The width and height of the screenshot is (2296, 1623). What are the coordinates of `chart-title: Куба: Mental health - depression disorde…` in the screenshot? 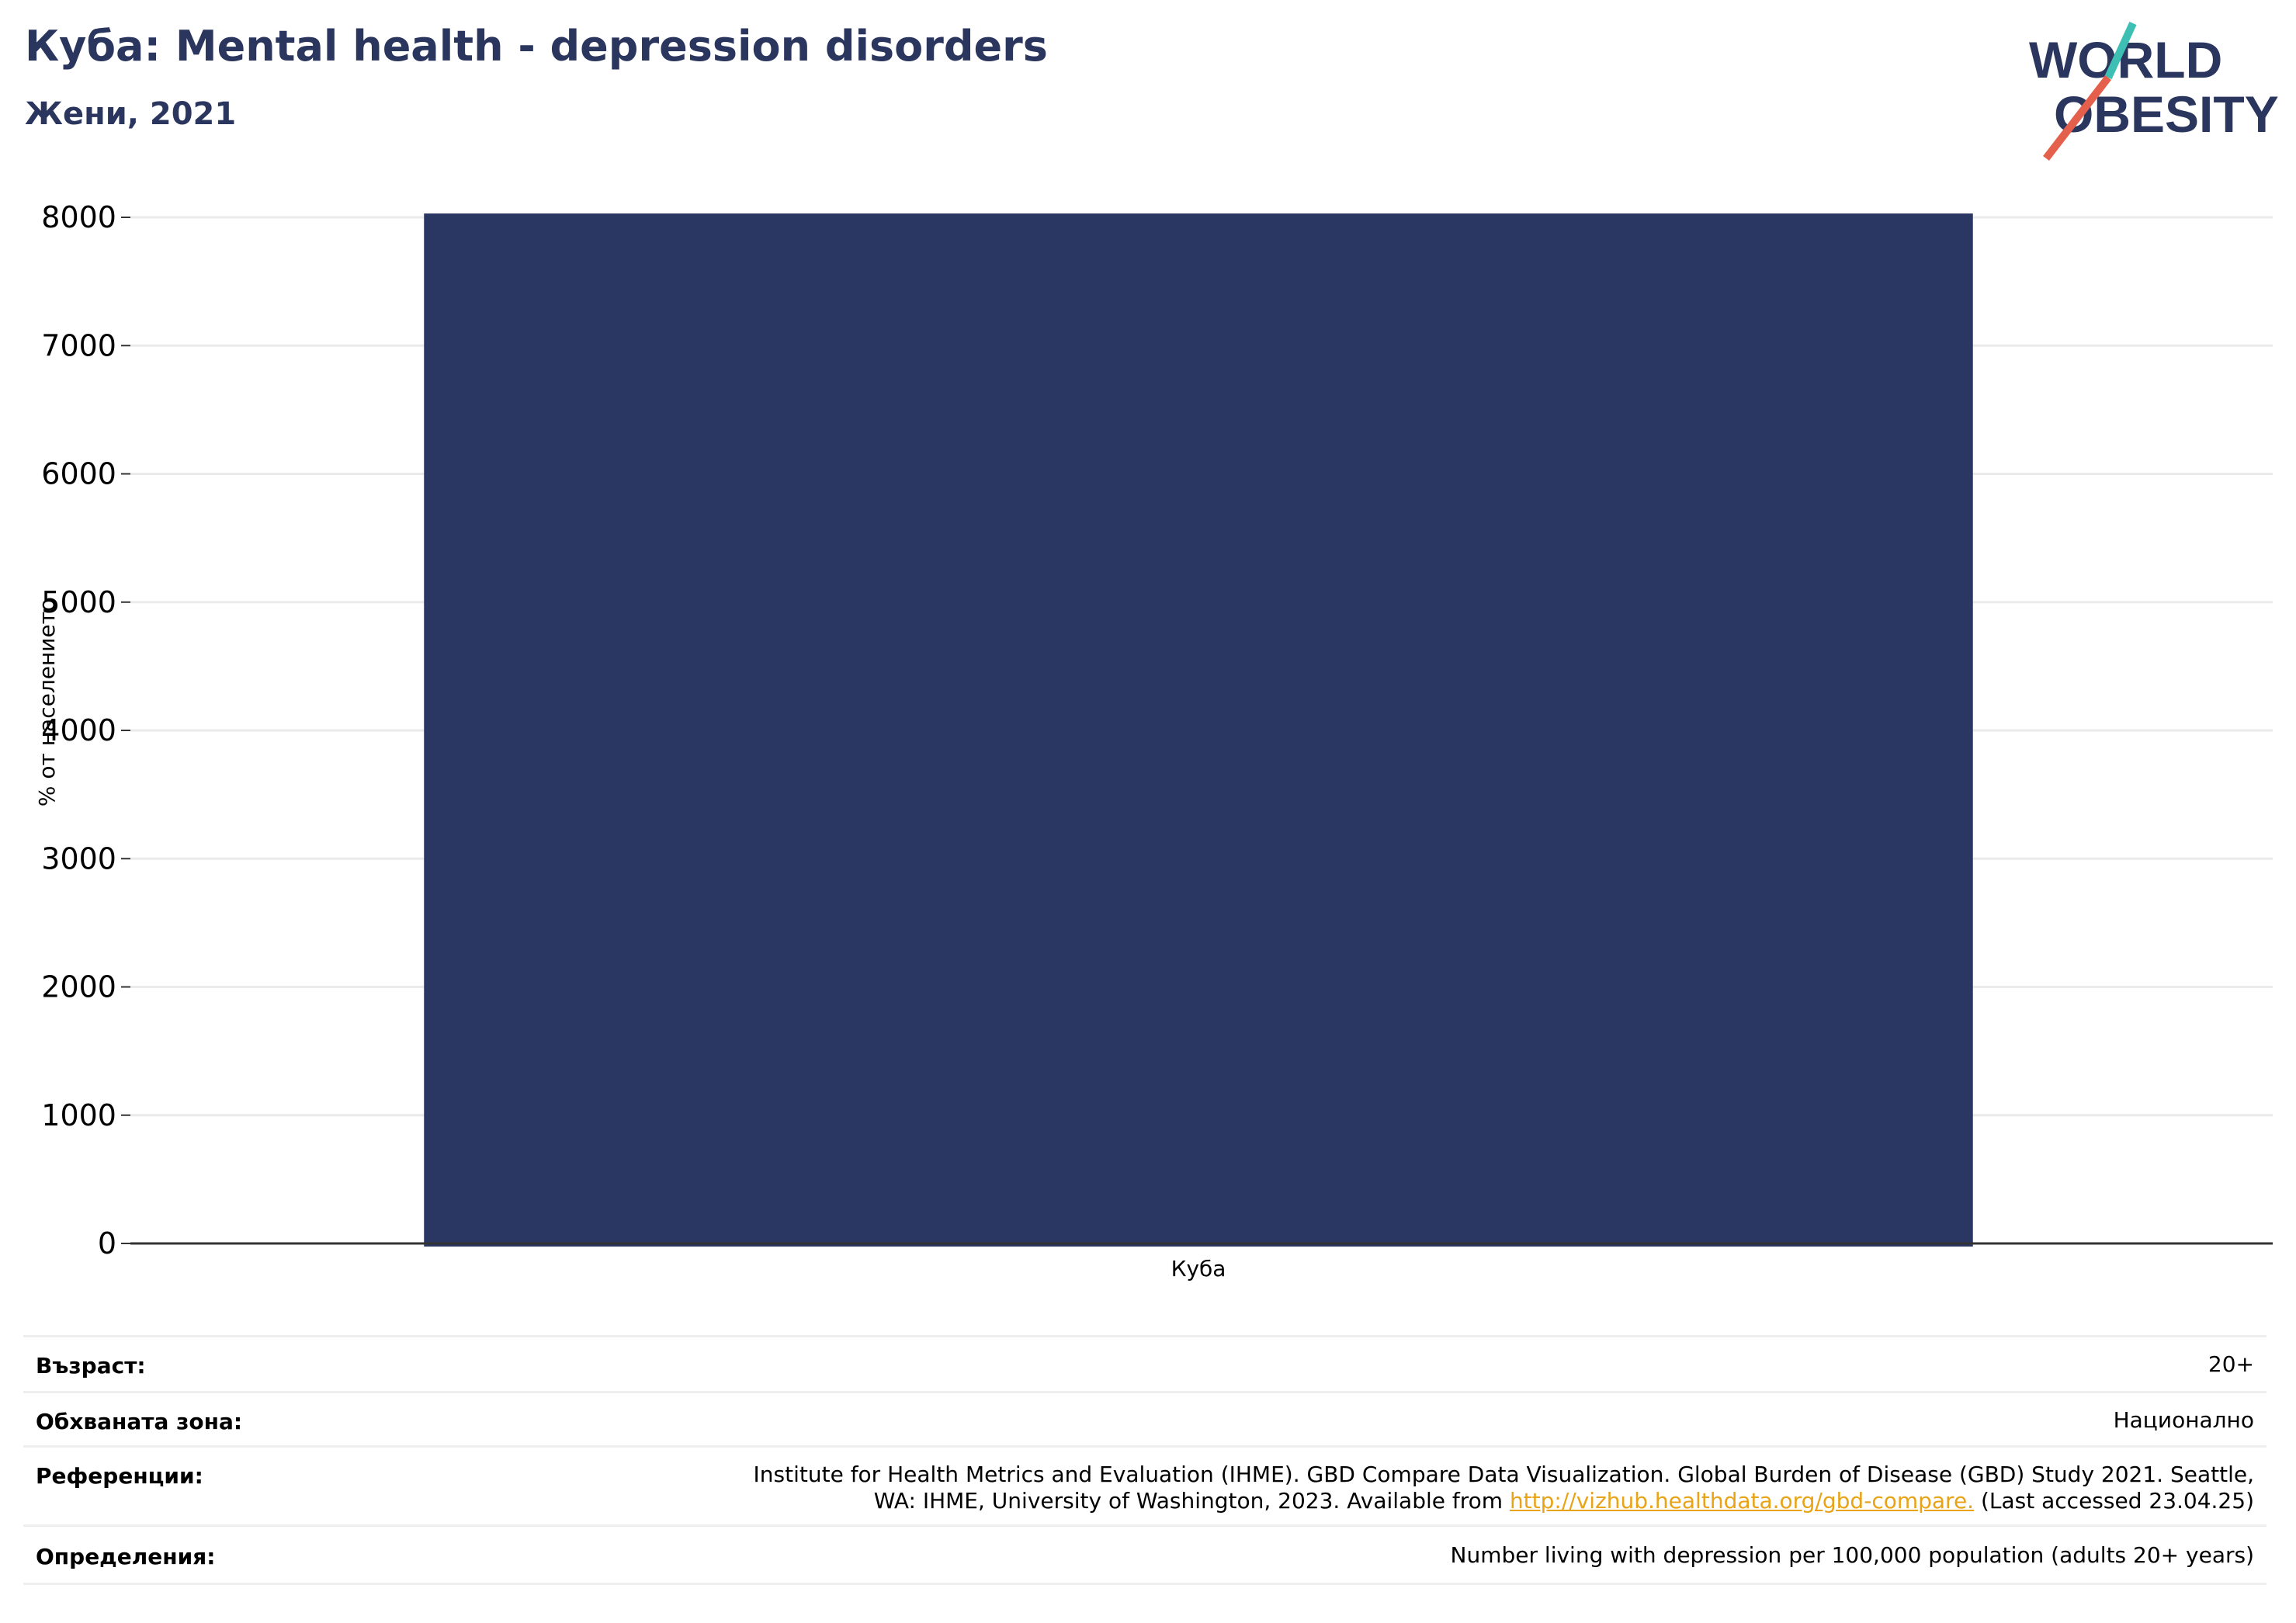 It's located at (536, 46).